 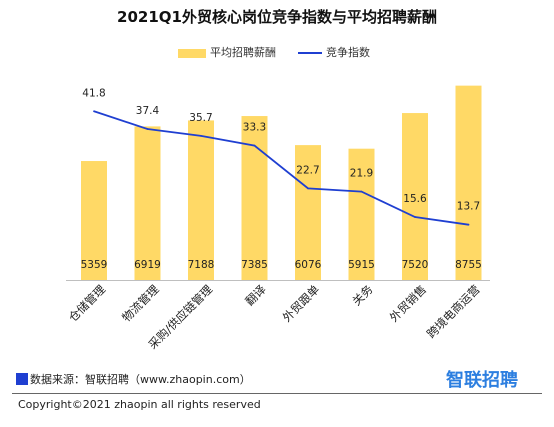 What do you see at coordinates (22, 379) in the screenshot?
I see `source-marker` at bounding box center [22, 379].